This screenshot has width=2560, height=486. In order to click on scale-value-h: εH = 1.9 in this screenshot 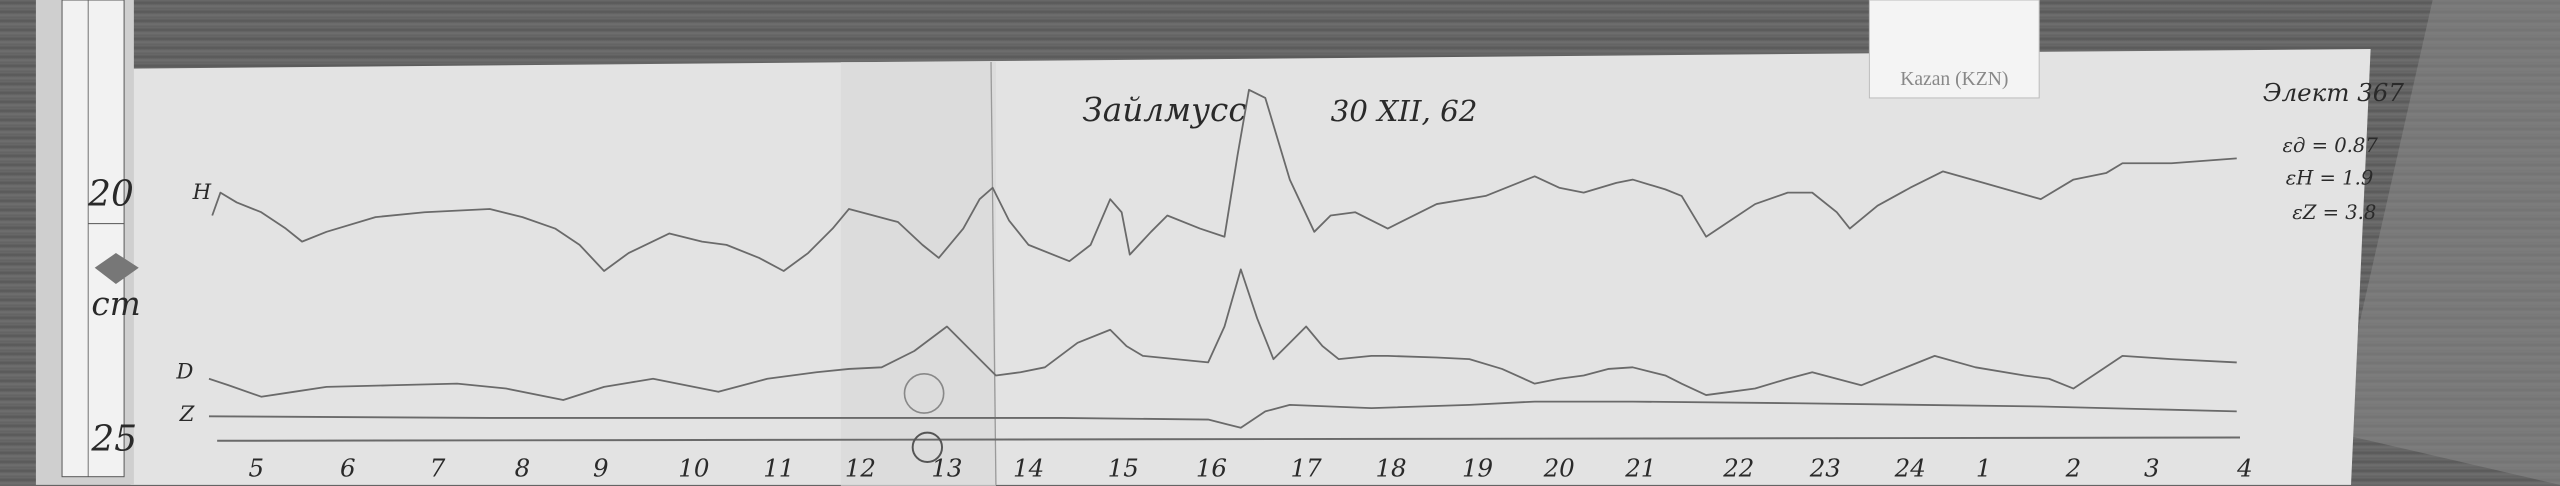, I will do `click(2330, 177)`.